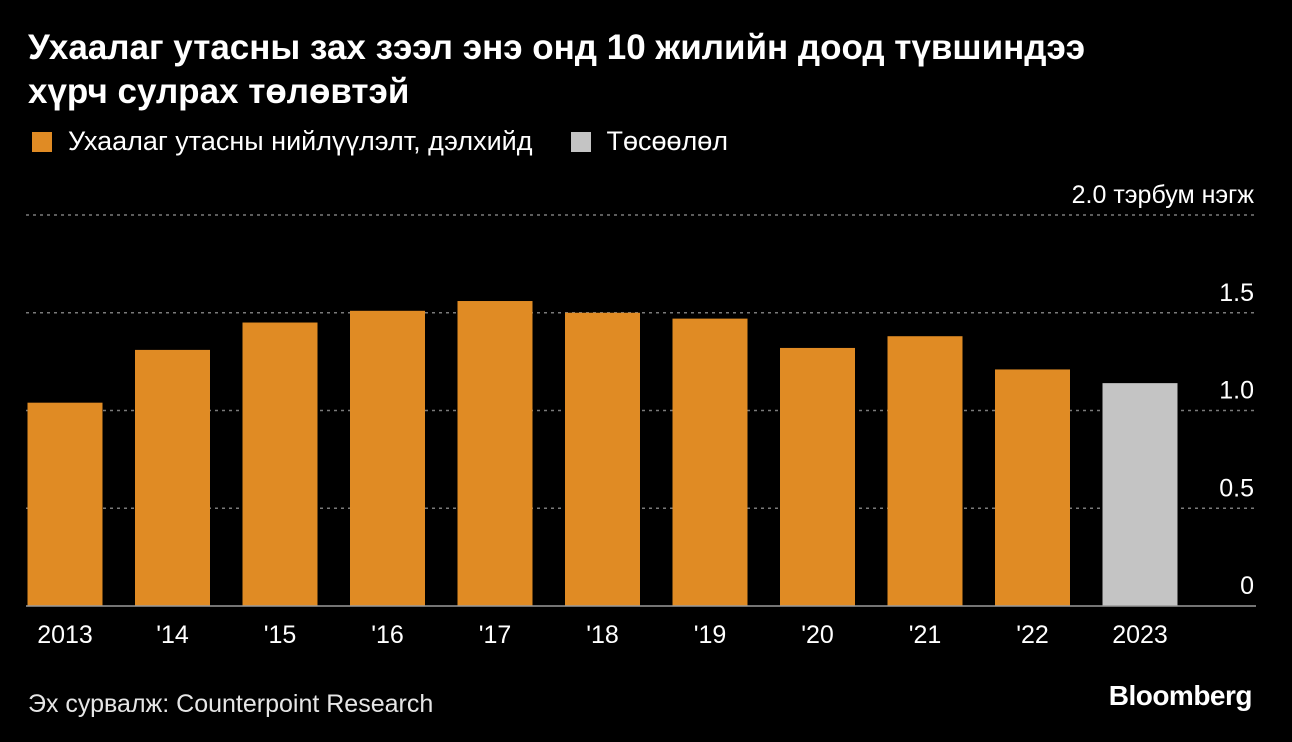 Image resolution: width=1292 pixels, height=742 pixels. What do you see at coordinates (1163, 195) in the screenshot?
I see `y-tick-label: 2.0 тэрбум нэгж` at bounding box center [1163, 195].